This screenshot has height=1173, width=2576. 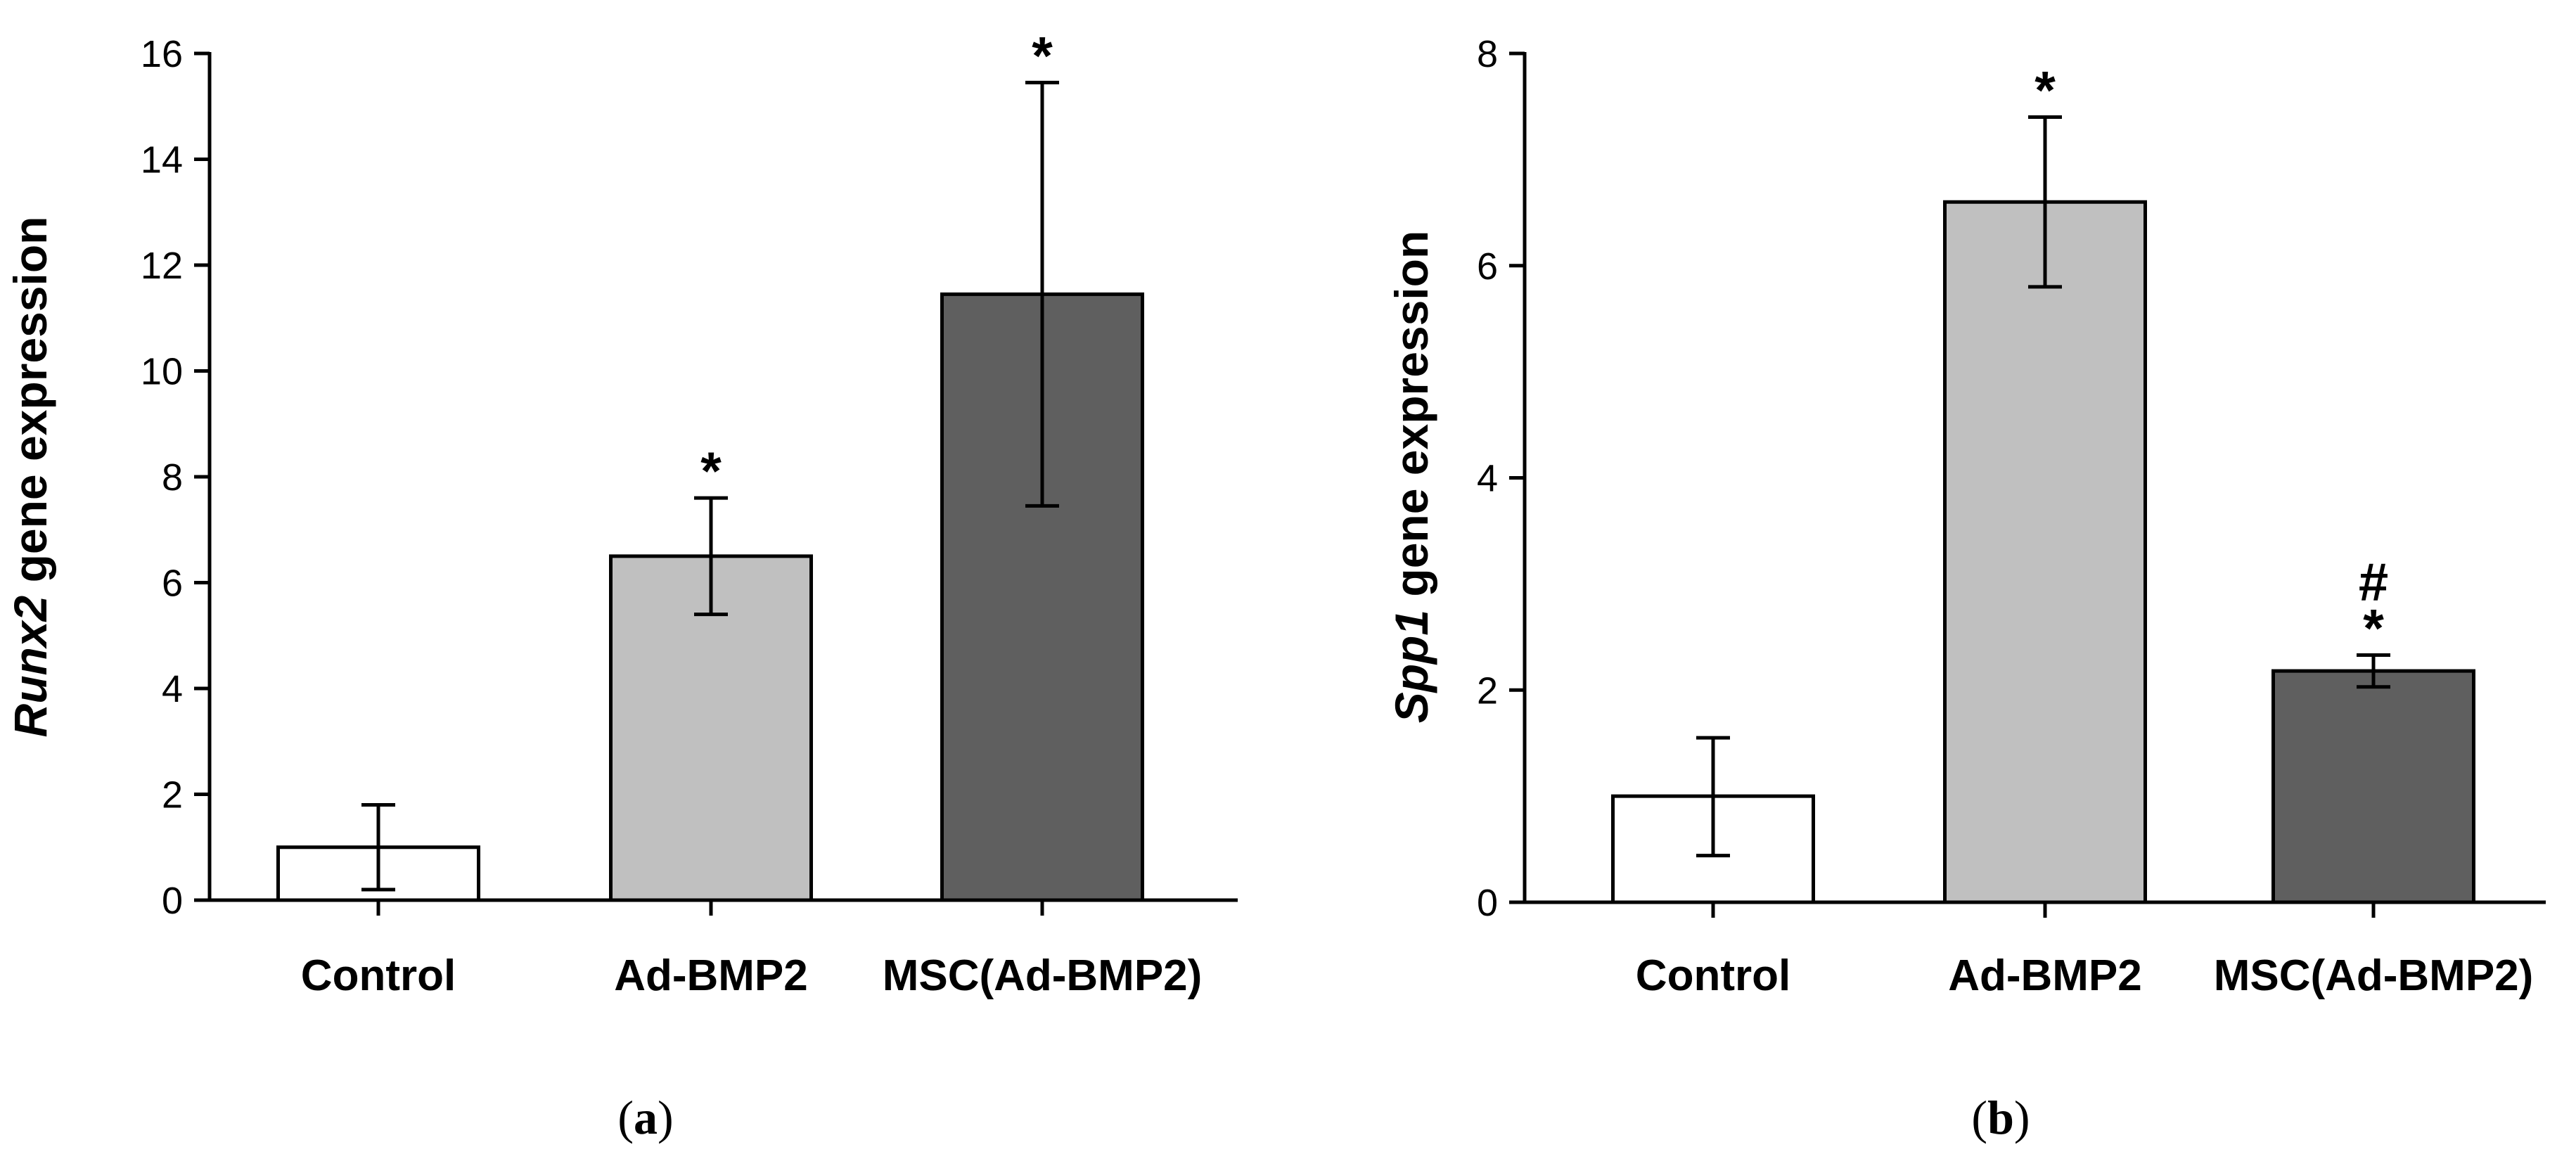 I want to click on y-tick-label: 16, so click(x=162, y=54).